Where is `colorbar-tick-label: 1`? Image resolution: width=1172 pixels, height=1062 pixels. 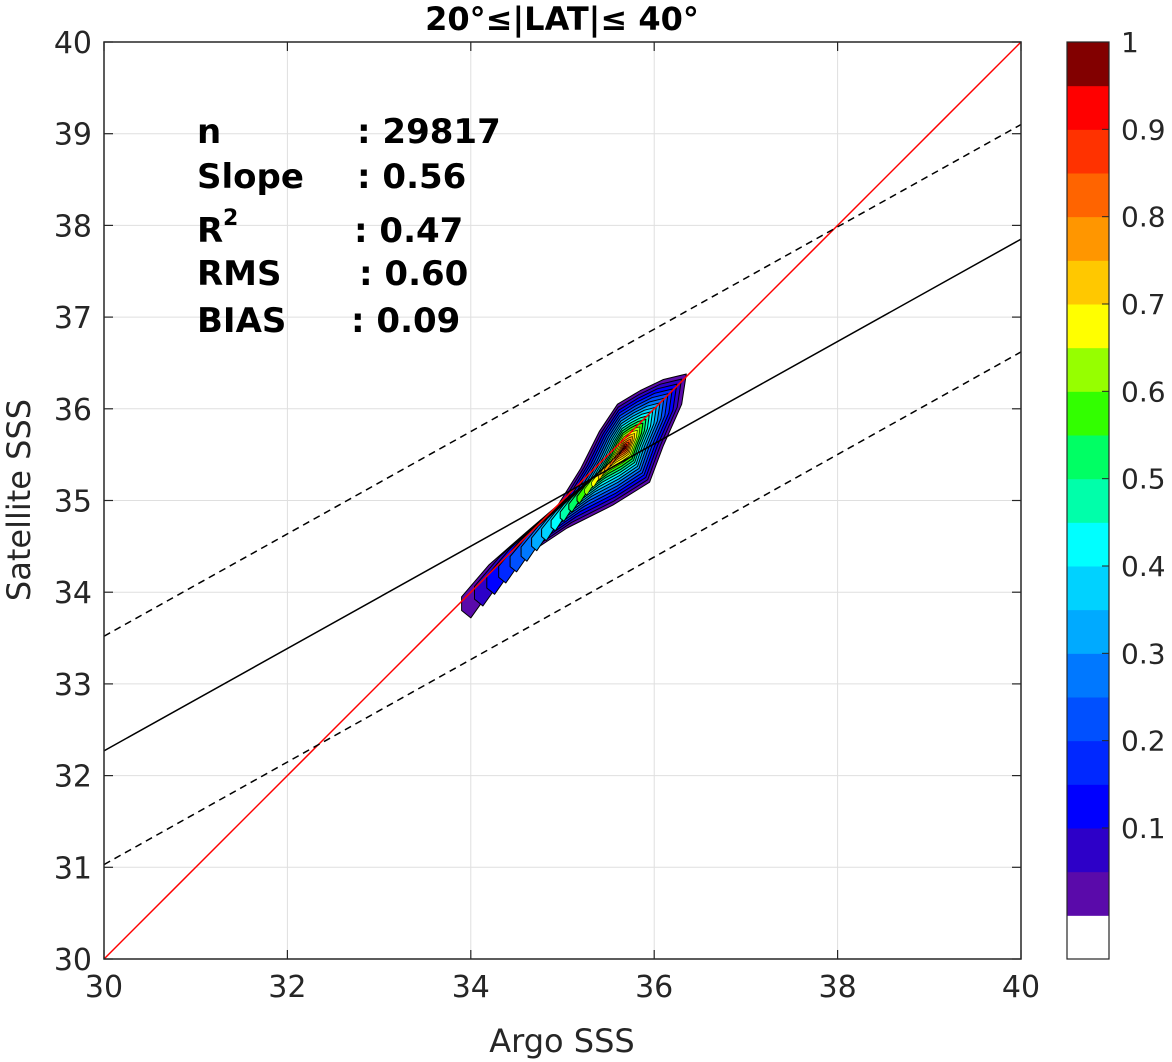
colorbar-tick-label: 1 is located at coordinates (1130, 42).